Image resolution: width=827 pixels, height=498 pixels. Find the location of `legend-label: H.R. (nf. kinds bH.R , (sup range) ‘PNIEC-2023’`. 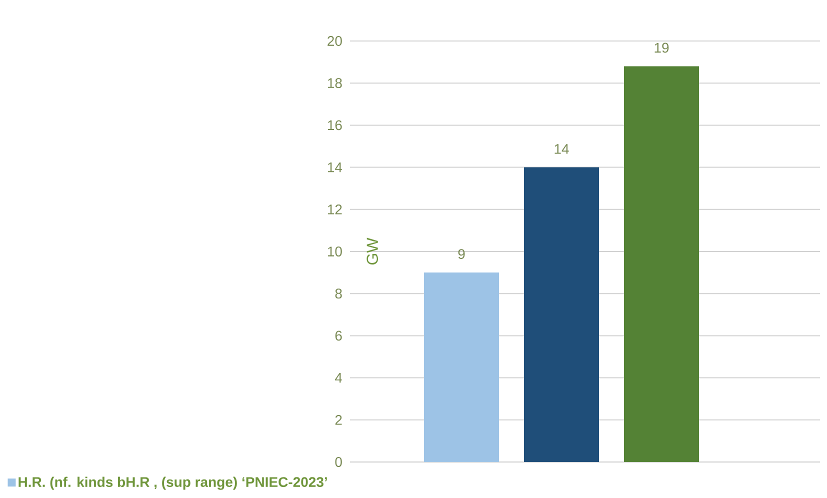

legend-label: H.R. (nf. kinds bH.R , (sup range) ‘PNIEC-2023’ is located at coordinates (172, 483).